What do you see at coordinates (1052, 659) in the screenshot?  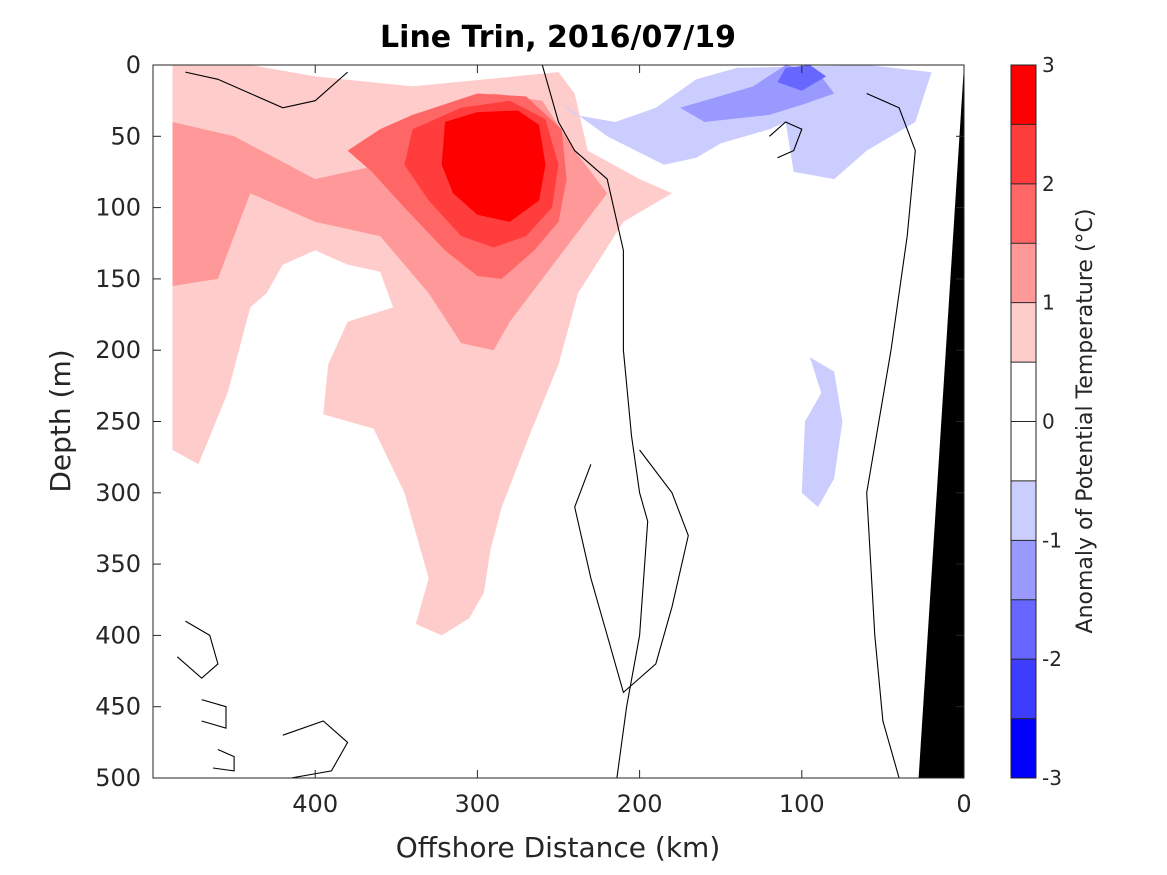 I see `colorbar-tick-label: -2` at bounding box center [1052, 659].